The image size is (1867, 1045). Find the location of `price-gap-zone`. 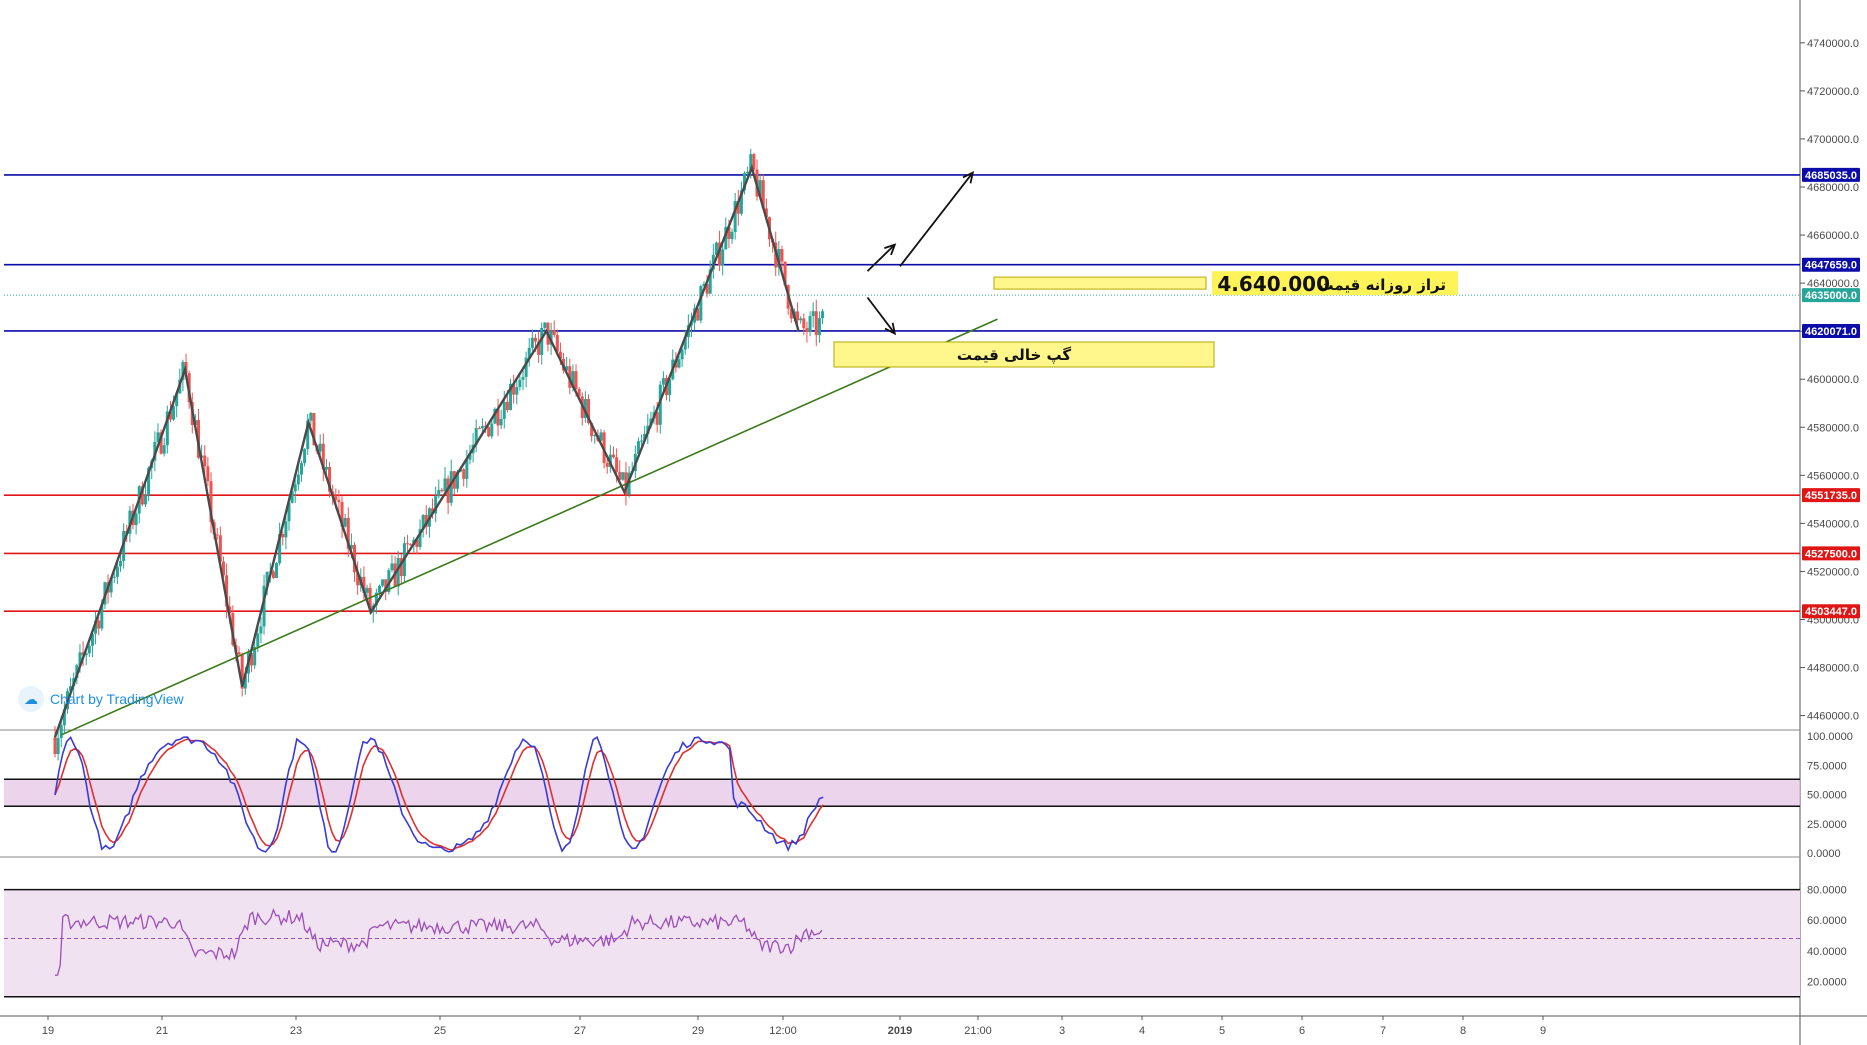

price-gap-zone is located at coordinates (1024, 354).